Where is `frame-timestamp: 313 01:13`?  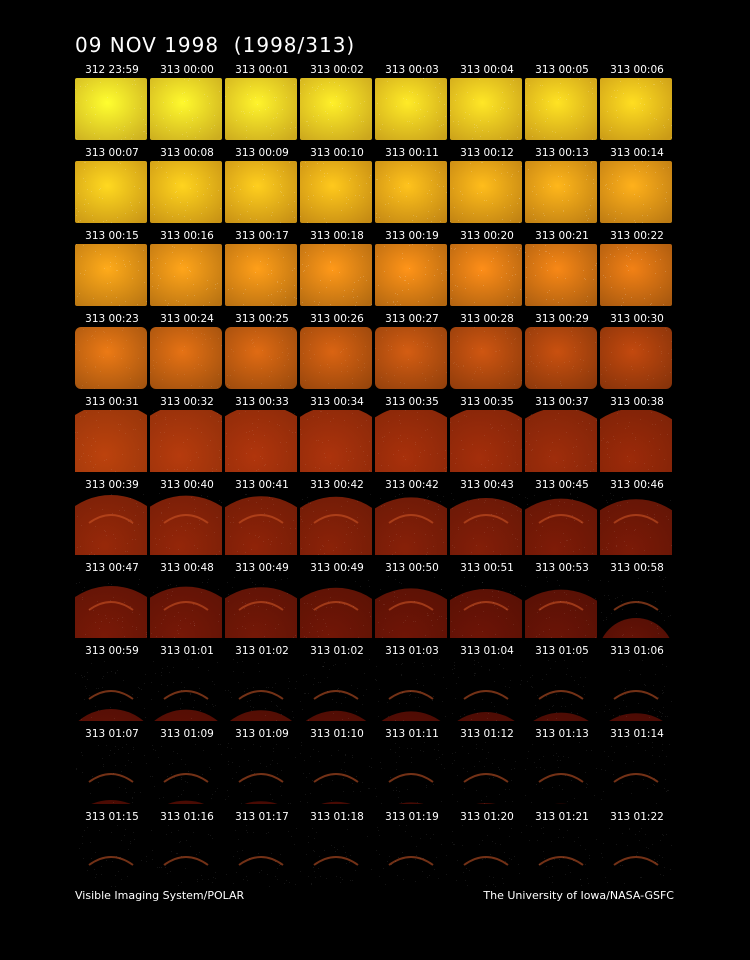 frame-timestamp: 313 01:13 is located at coordinates (562, 734).